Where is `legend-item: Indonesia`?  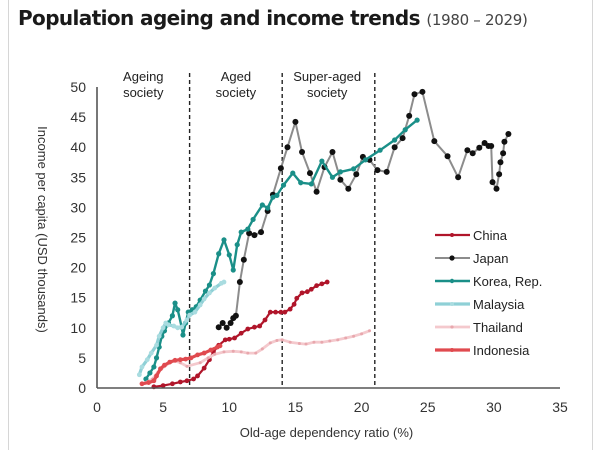 legend-item: Indonesia is located at coordinates (482, 350).